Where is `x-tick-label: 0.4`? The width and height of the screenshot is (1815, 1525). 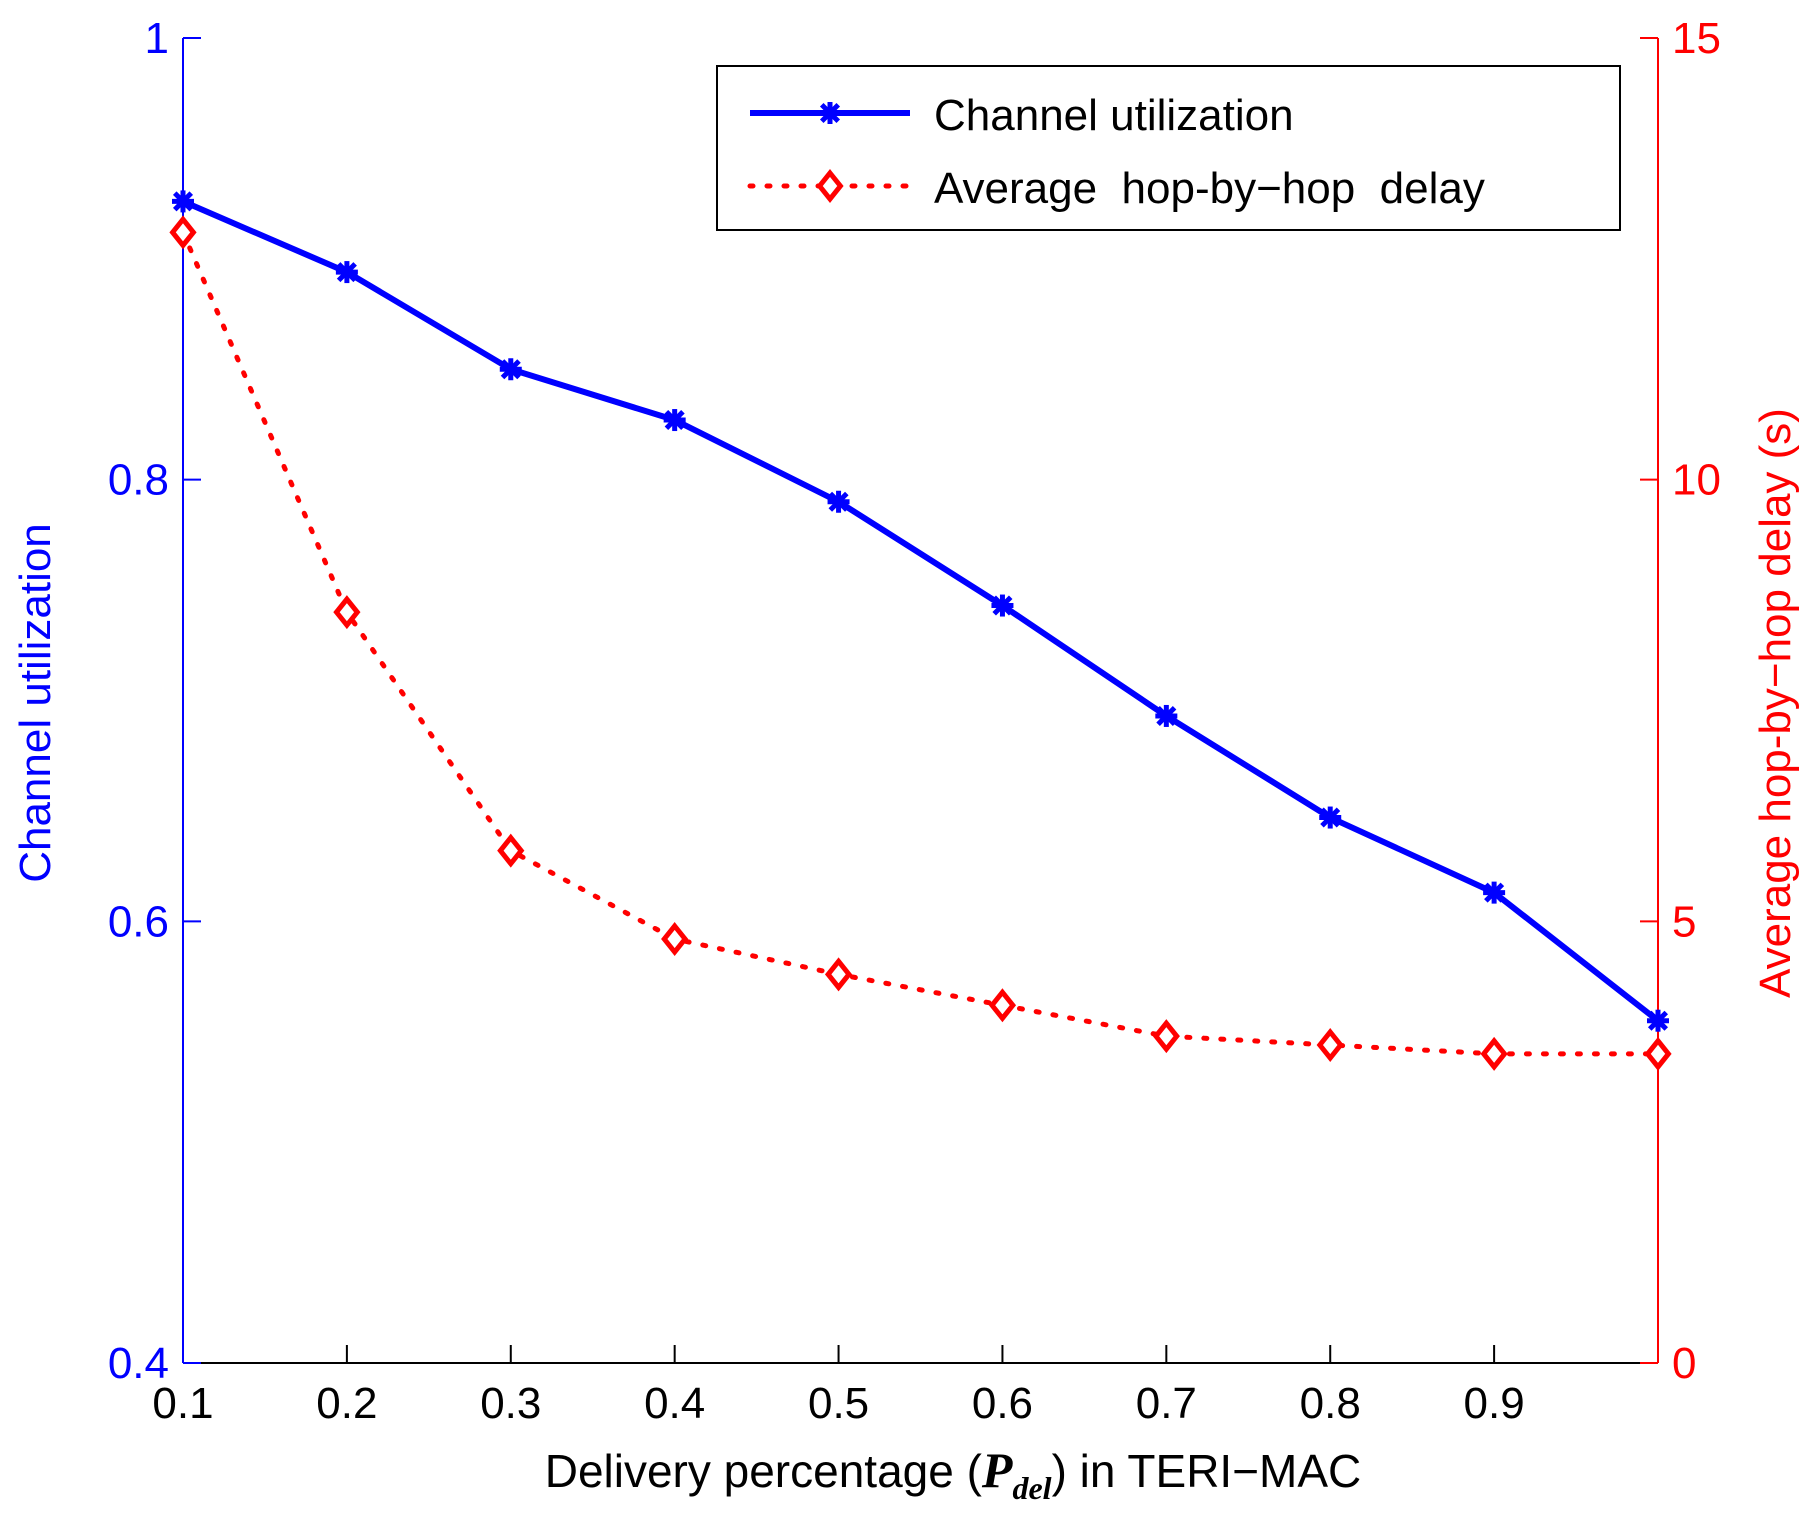 x-tick-label: 0.4 is located at coordinates (674, 1403).